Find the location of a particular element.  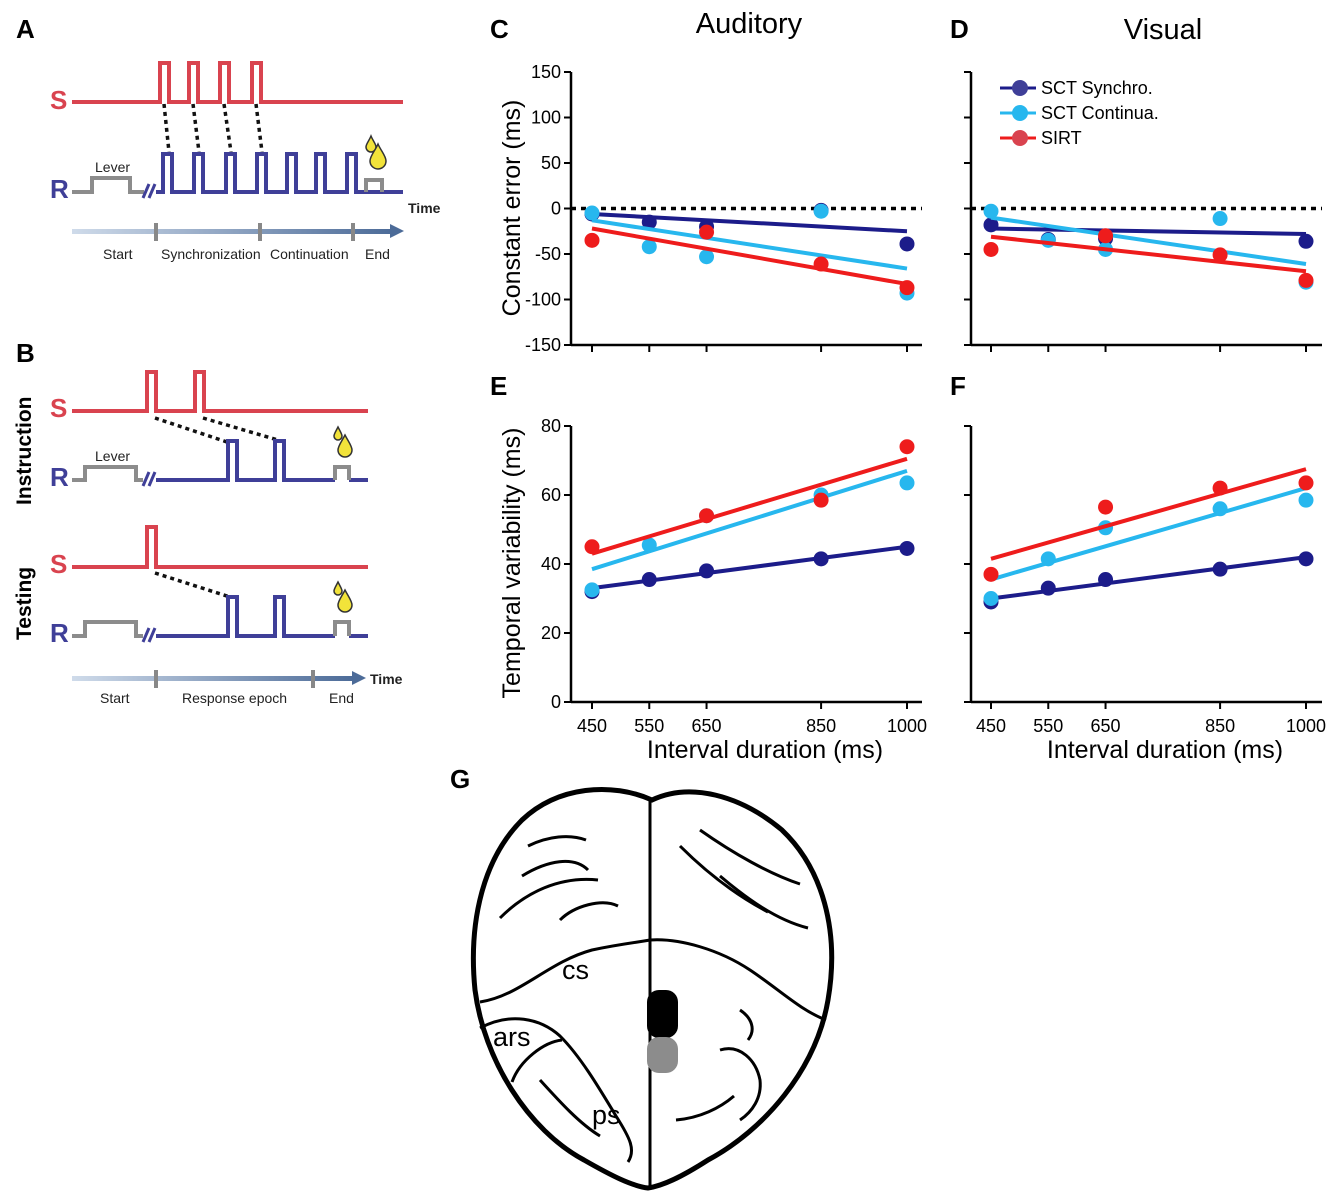

x-tick-label: 650 is located at coordinates (1106, 726).